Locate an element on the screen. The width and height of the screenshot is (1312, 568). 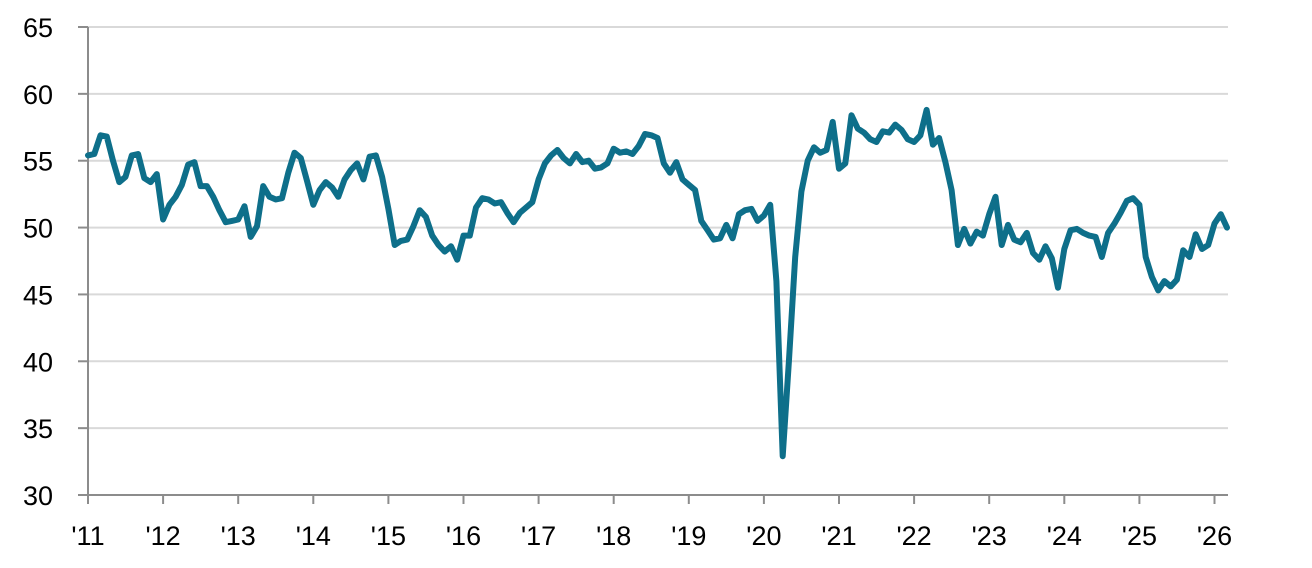
x-tick-label: '24 is located at coordinates (1064, 536).